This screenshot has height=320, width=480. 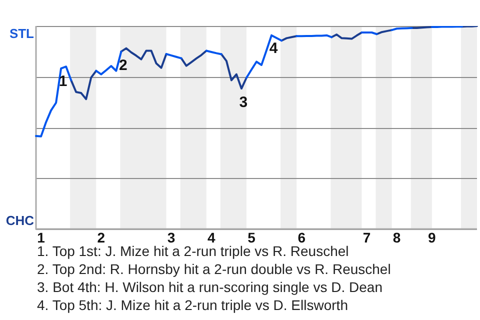 I want to click on annotation: 4, so click(x=273, y=49).